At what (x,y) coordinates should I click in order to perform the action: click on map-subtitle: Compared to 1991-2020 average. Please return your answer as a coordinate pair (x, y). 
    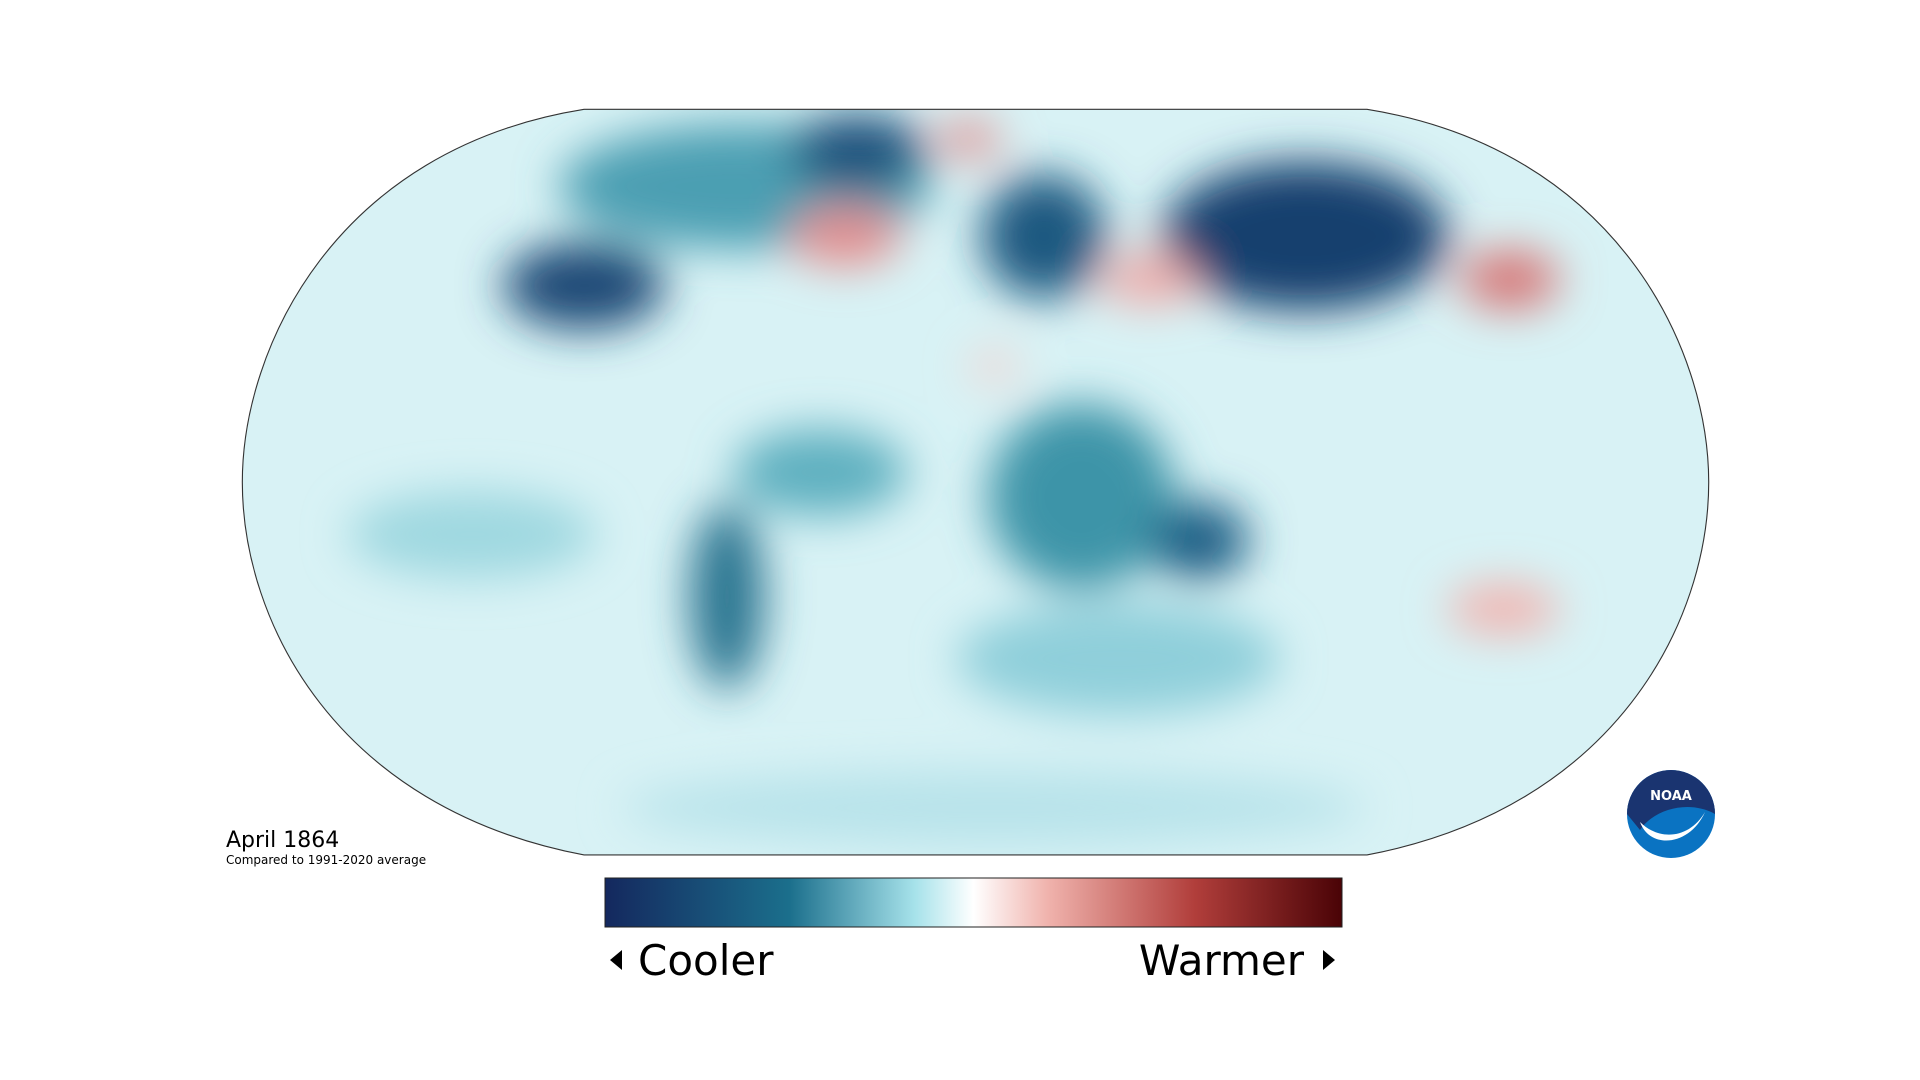
    Looking at the image, I should click on (326, 860).